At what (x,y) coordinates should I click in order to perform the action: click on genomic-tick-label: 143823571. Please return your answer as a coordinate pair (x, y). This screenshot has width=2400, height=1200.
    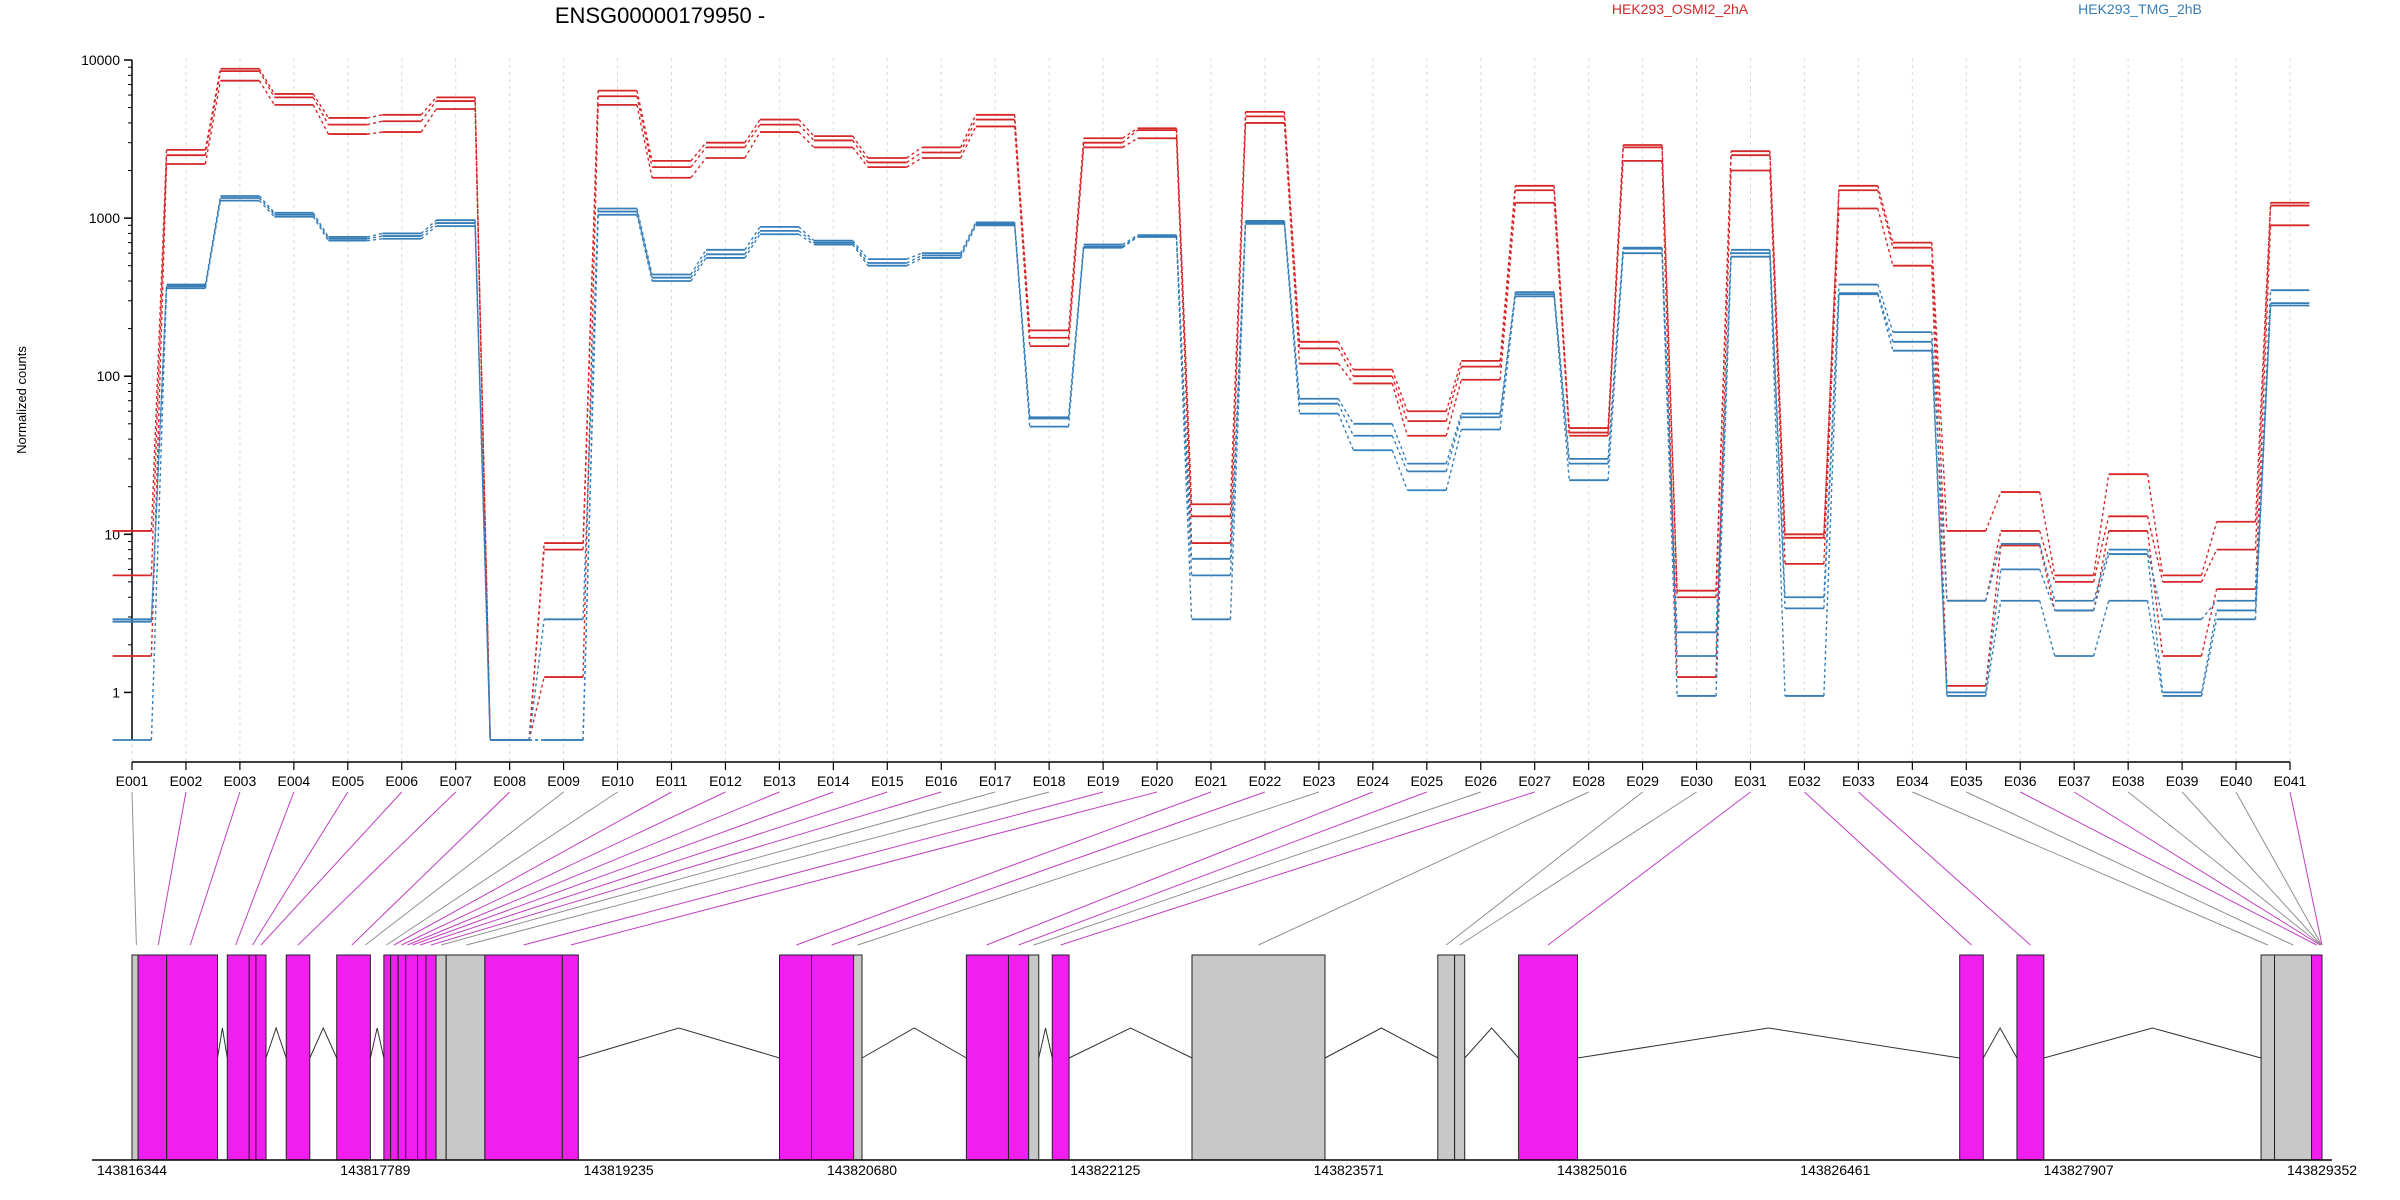
    Looking at the image, I should click on (1349, 1170).